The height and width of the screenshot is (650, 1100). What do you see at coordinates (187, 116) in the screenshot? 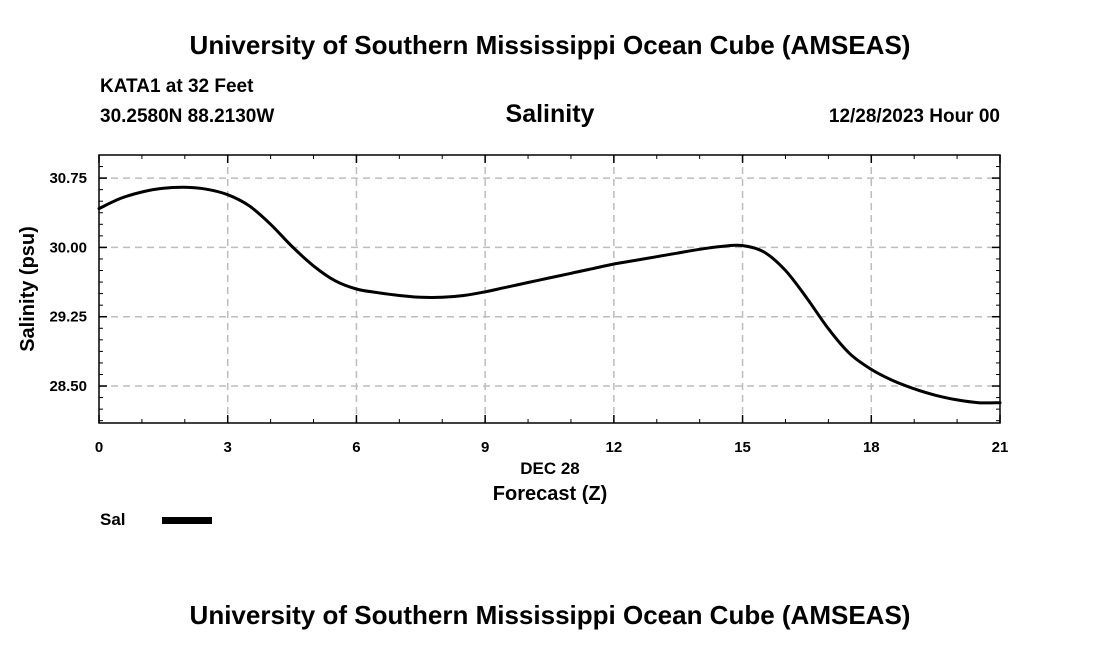
I see `station-coordinates: 30.2580N 88.2130W` at bounding box center [187, 116].